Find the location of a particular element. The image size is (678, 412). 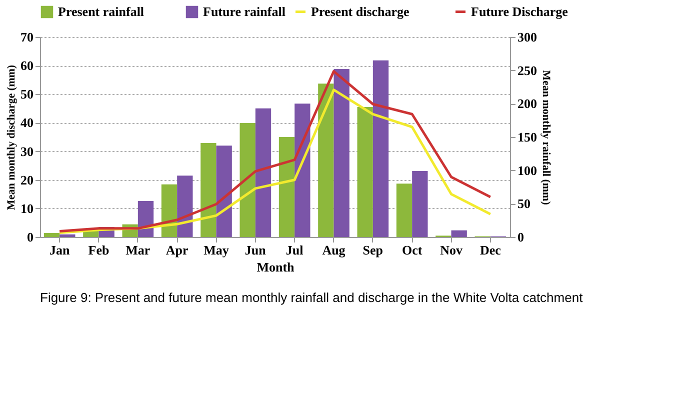

x-tick-label: May is located at coordinates (217, 250).